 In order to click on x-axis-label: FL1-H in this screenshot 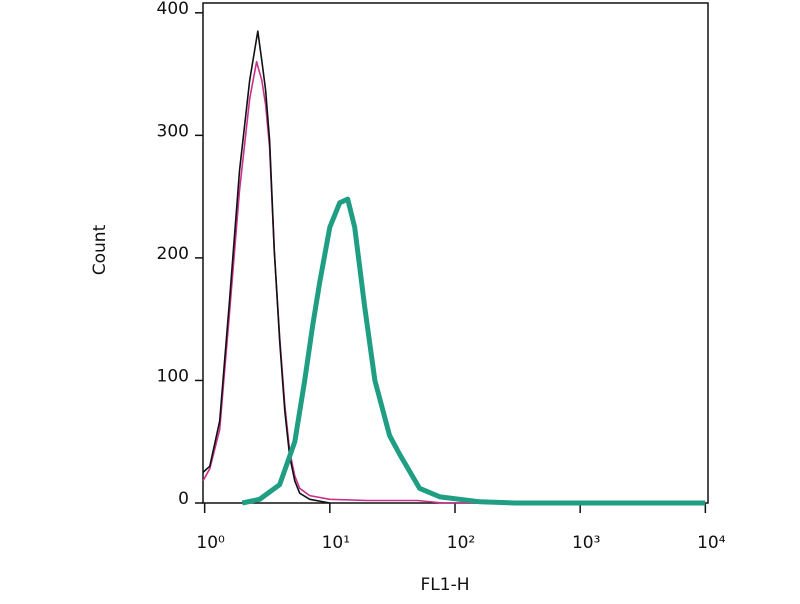, I will do `click(445, 585)`.